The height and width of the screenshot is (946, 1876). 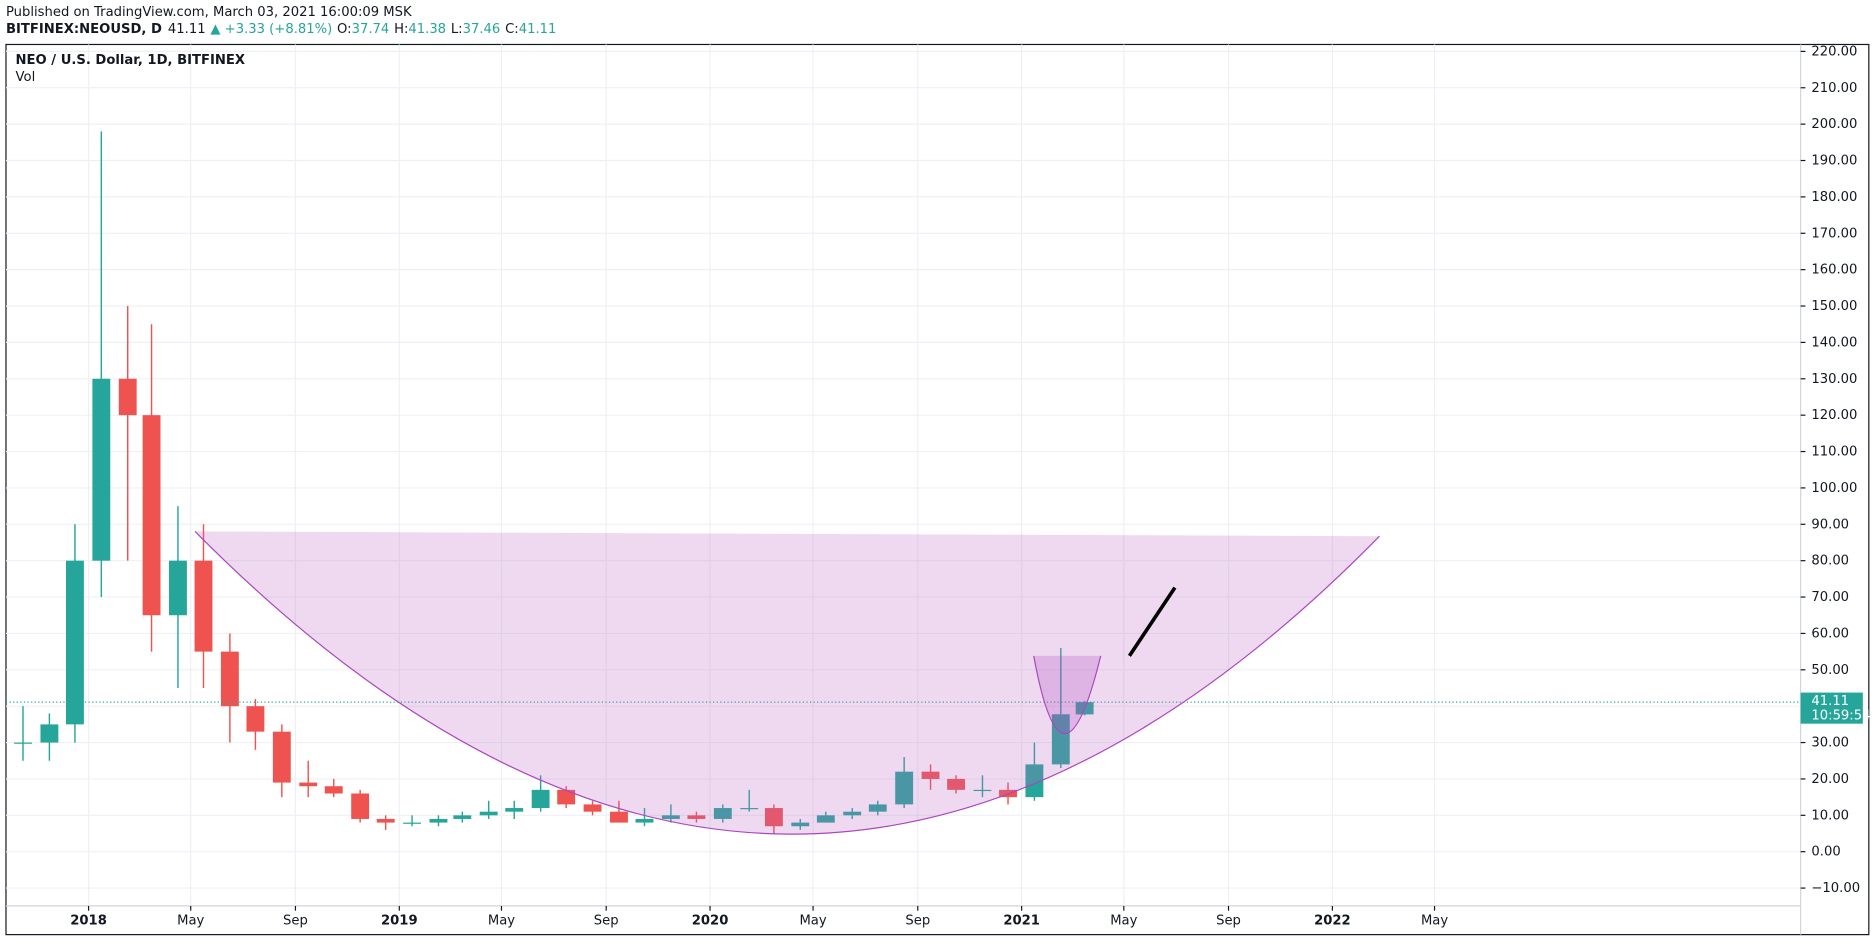 What do you see at coordinates (427, 29) in the screenshot?
I see `high-value: 41.38` at bounding box center [427, 29].